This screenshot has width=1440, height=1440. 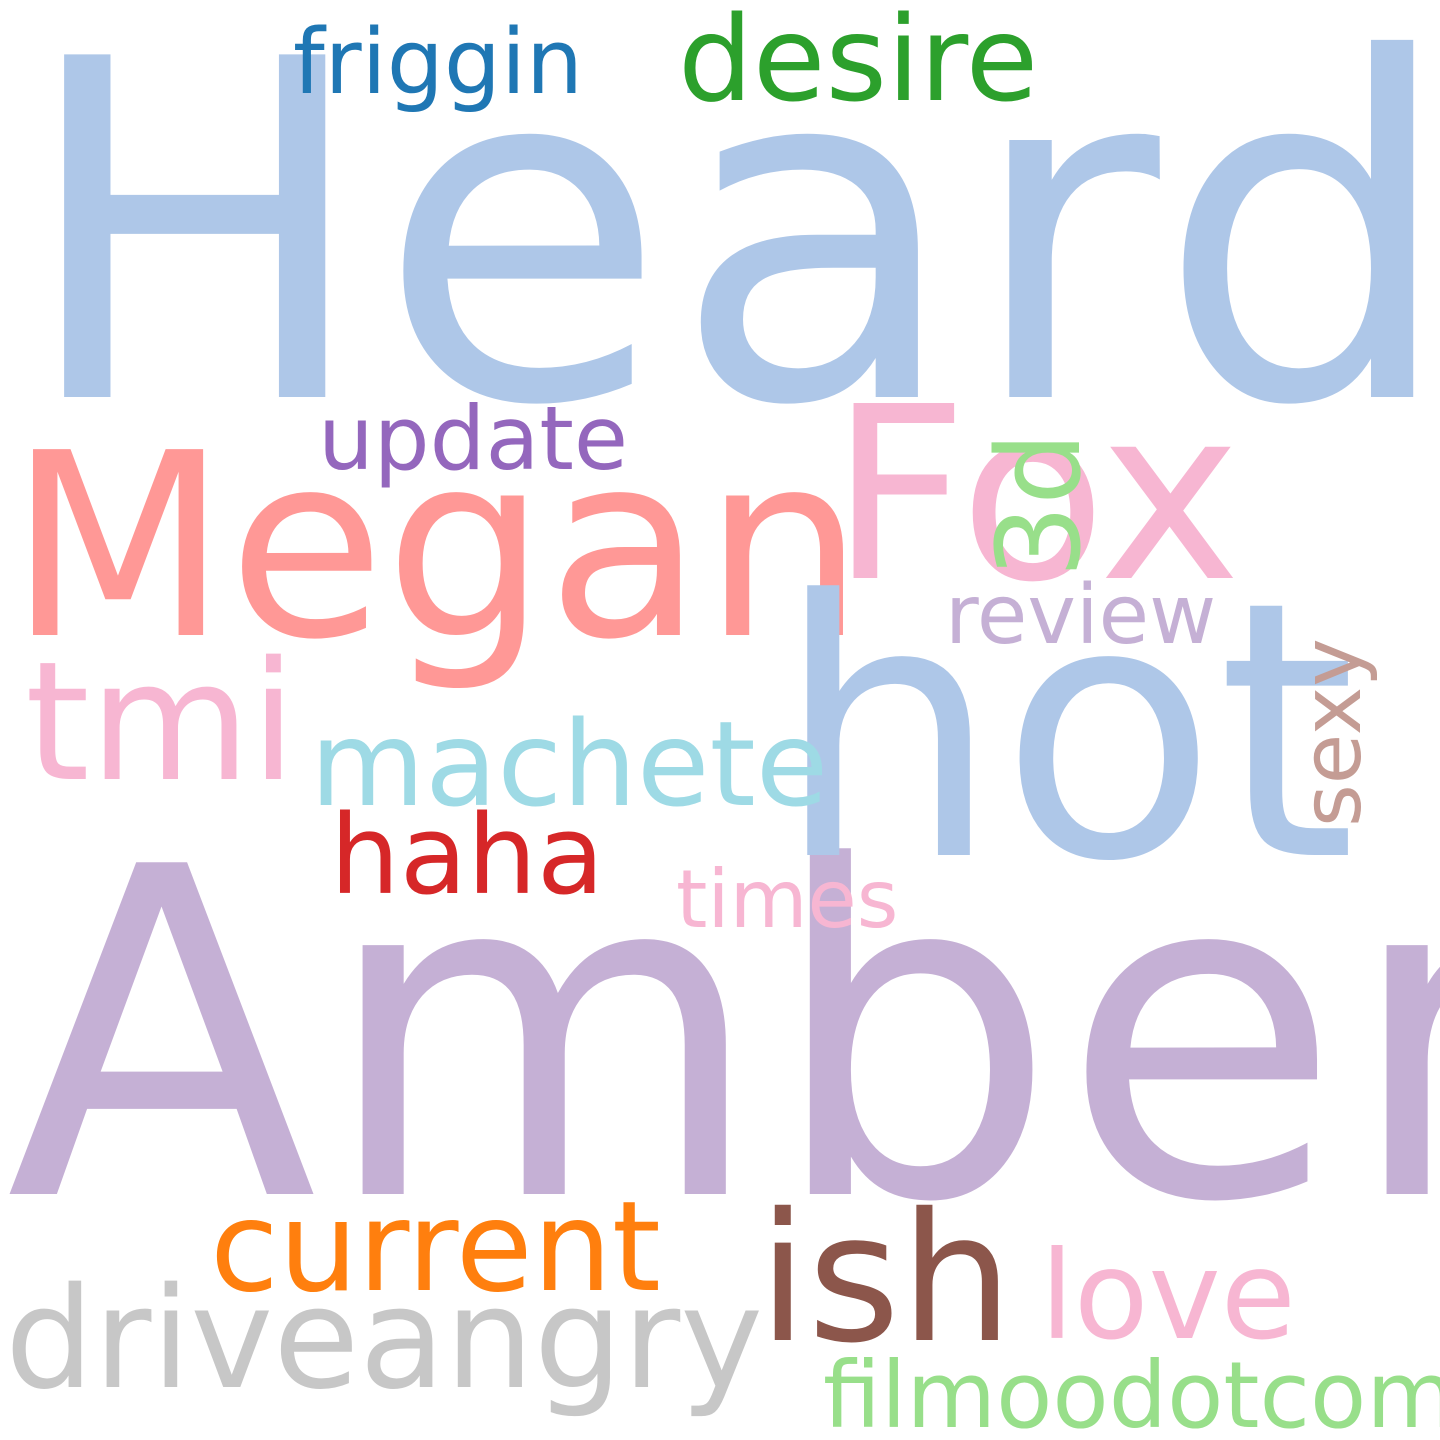 What do you see at coordinates (438, 62) in the screenshot?
I see `word-friggin: friggin` at bounding box center [438, 62].